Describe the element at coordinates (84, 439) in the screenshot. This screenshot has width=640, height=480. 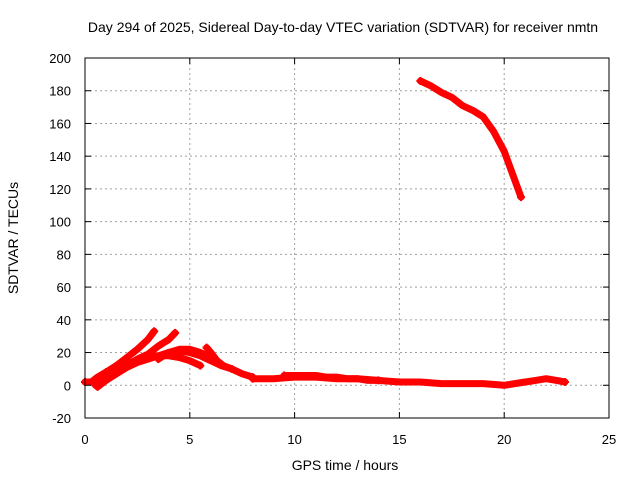
I see `x-tick-label: 0` at that location.